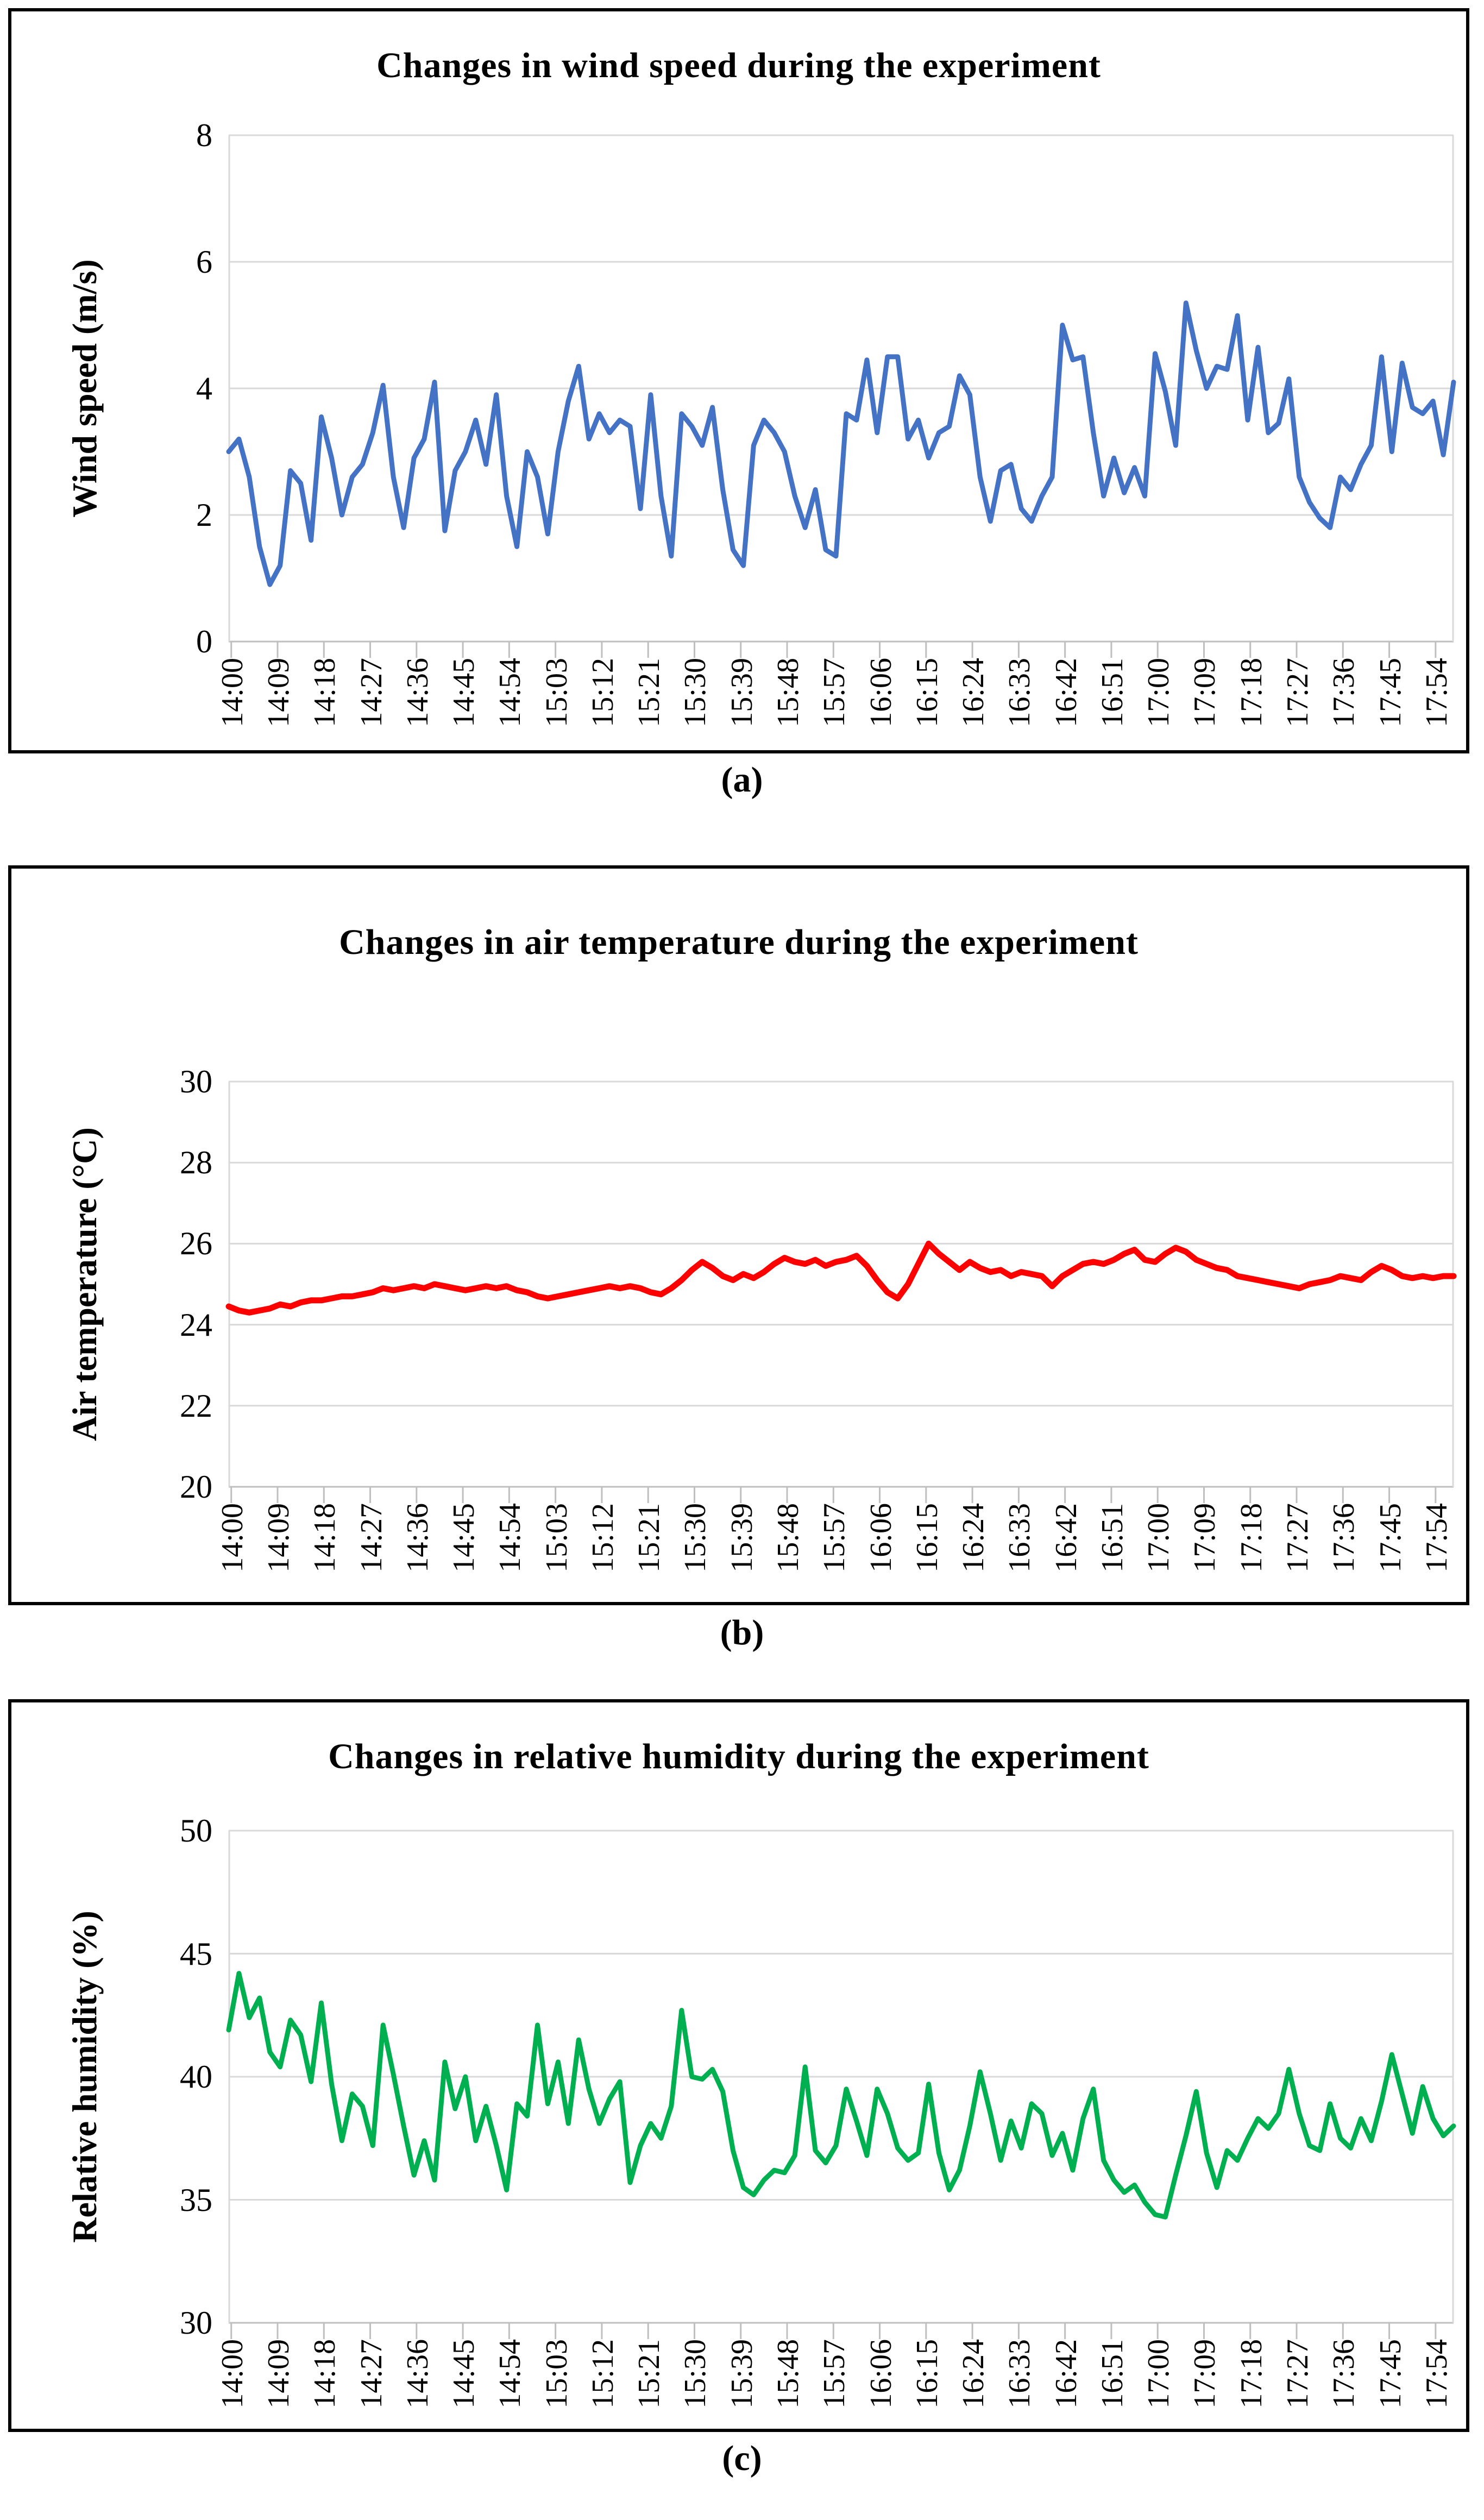 This screenshot has width=1484, height=2520. Describe the element at coordinates (196, 1163) in the screenshot. I see `y-tick-label: 28` at that location.